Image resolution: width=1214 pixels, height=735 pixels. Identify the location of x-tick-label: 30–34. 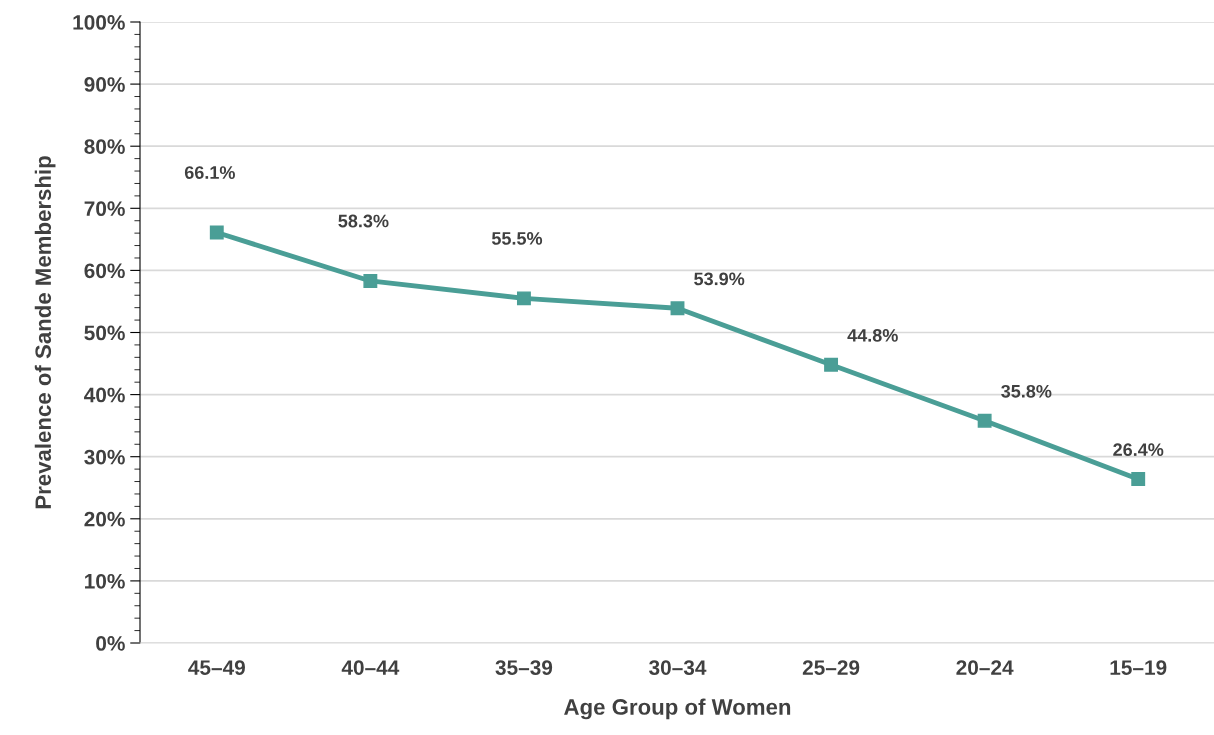
(678, 667).